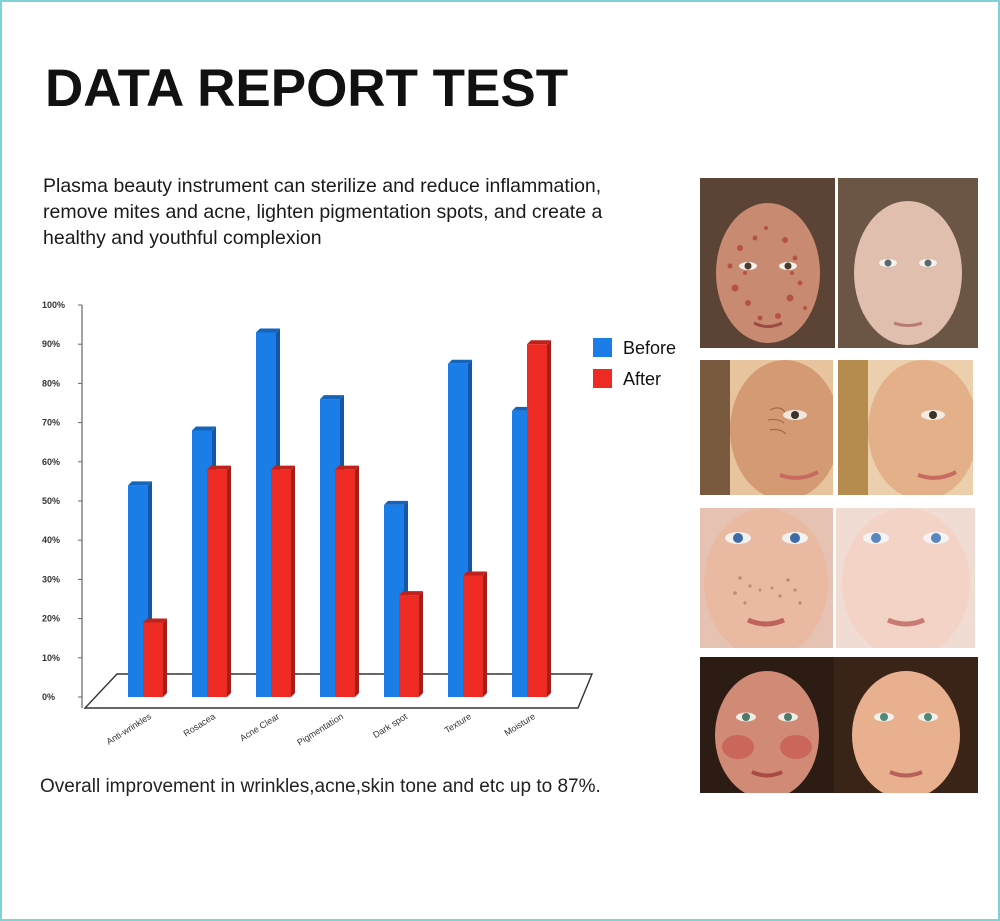  What do you see at coordinates (219, 581) in the screenshot?
I see `bar-after-rosacea` at bounding box center [219, 581].